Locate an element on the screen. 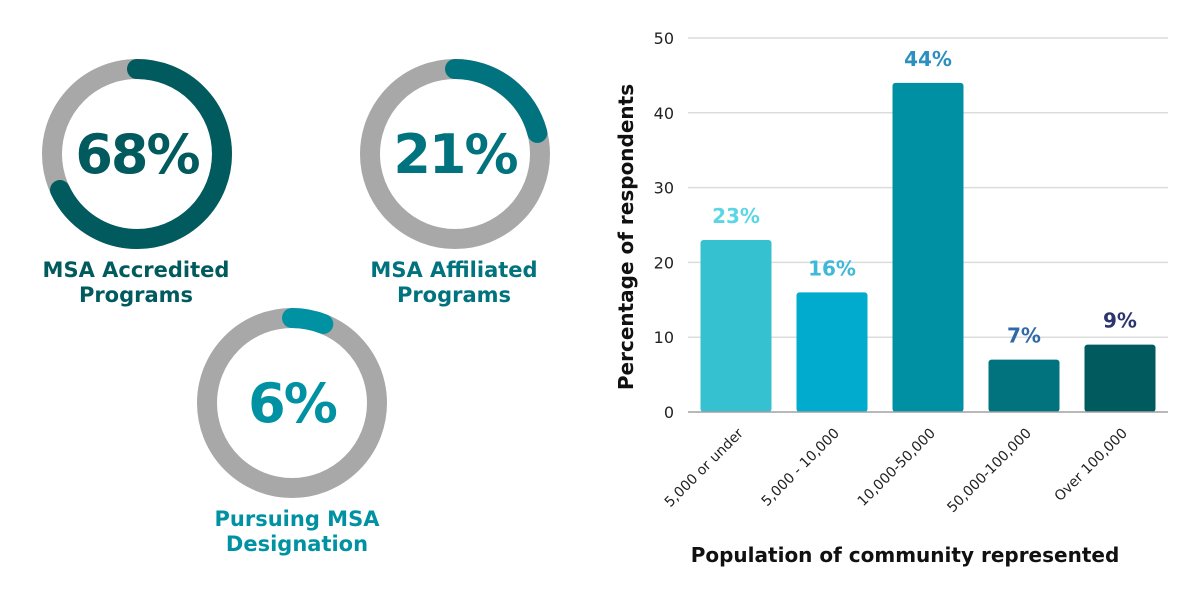 The image size is (1200, 600). y-tick-label: 20 is located at coordinates (664, 262).